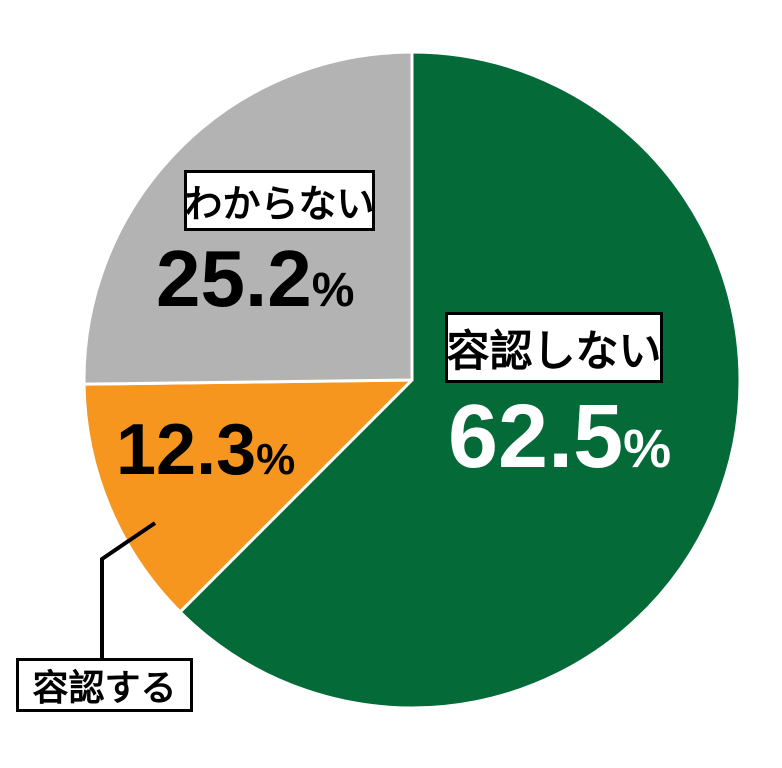  I want to click on segment-value-number-younin-shinai: 62.5, so click(536, 437).